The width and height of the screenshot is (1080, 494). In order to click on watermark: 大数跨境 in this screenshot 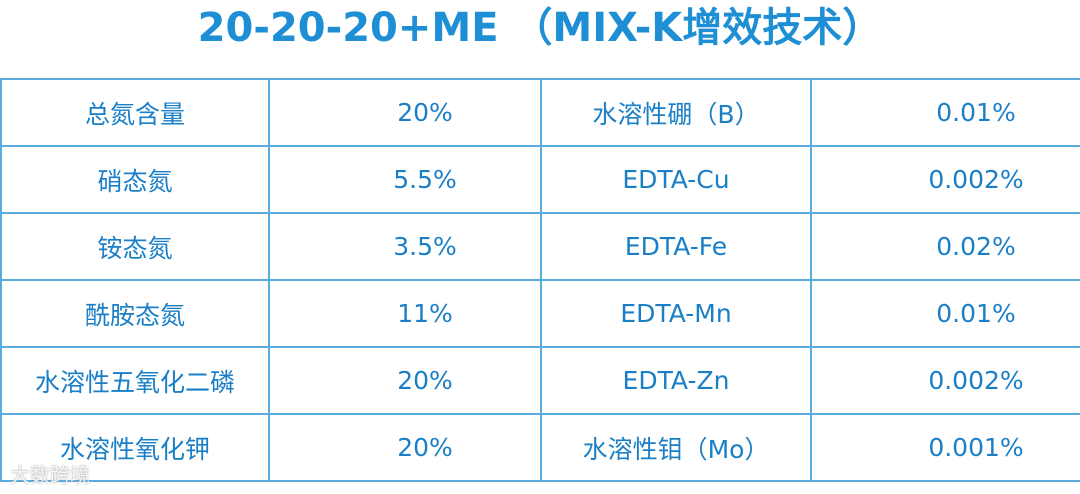, I will do `click(50, 475)`.